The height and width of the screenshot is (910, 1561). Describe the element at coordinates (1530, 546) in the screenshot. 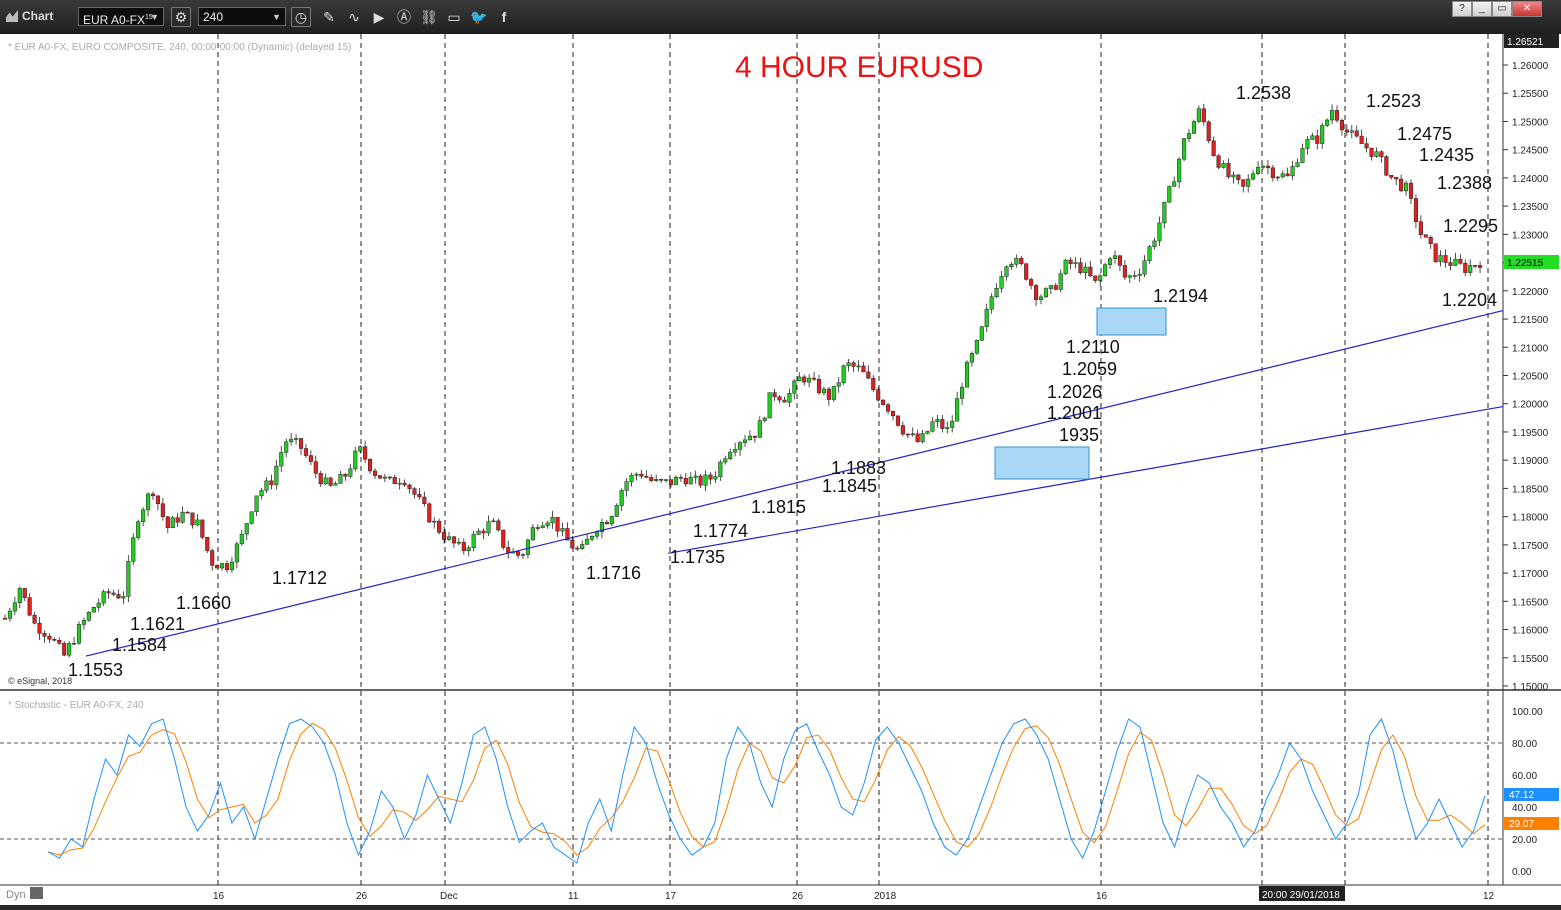

I see `price-tick-label: 1.17500` at that location.